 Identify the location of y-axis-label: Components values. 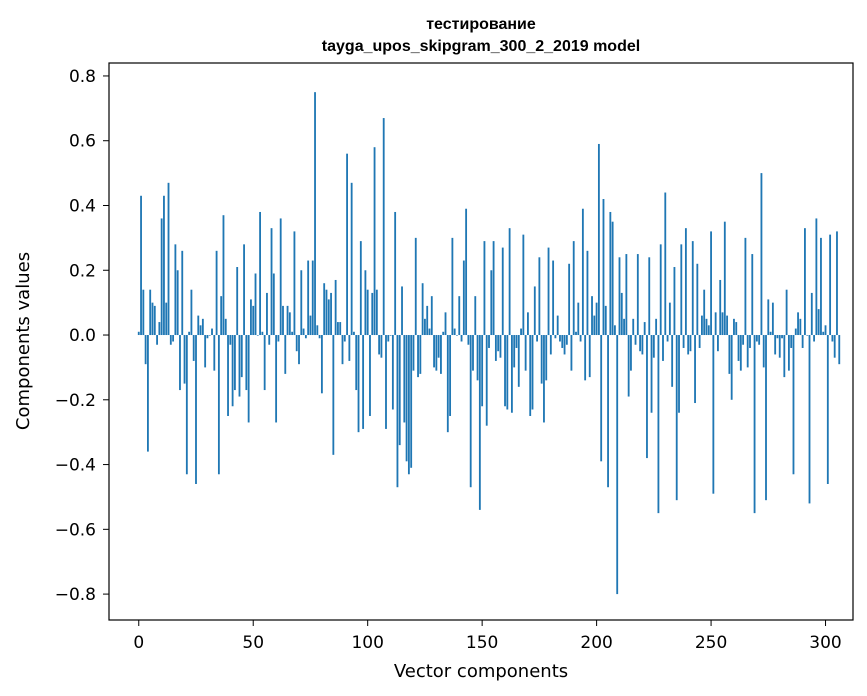
(23, 341).